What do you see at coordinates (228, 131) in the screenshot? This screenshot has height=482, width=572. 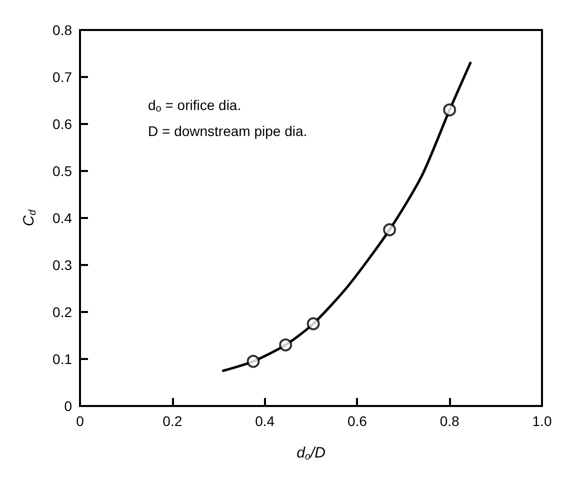 I see `annotation: D = downstream pipe dia.` at bounding box center [228, 131].